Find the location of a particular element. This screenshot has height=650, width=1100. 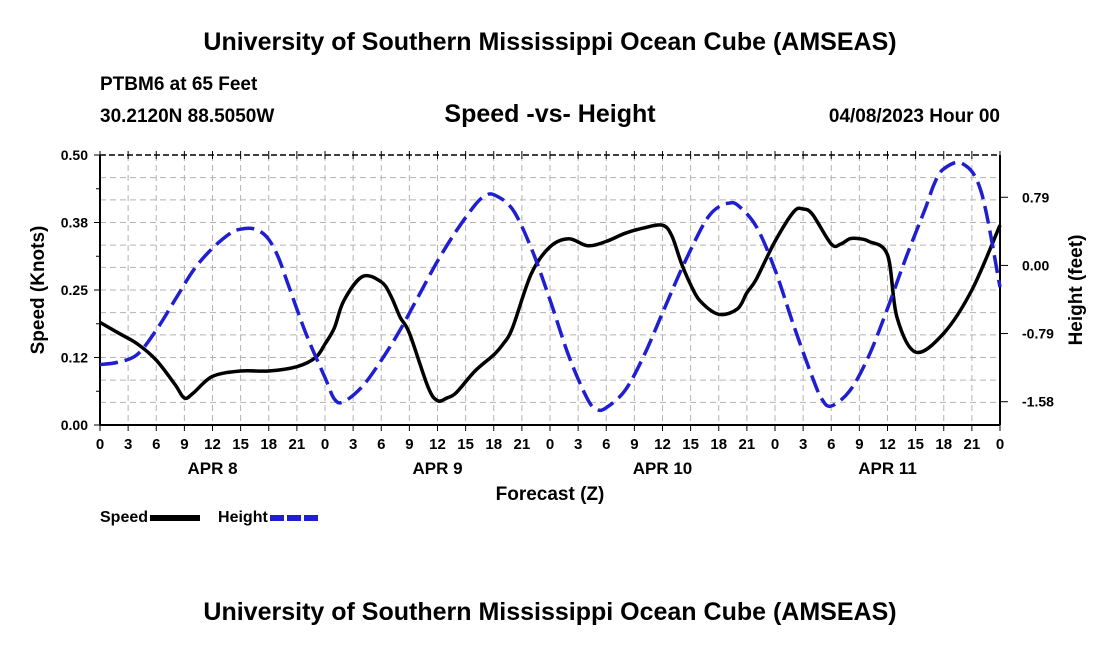

legend: Speed Height is located at coordinates (219, 518).